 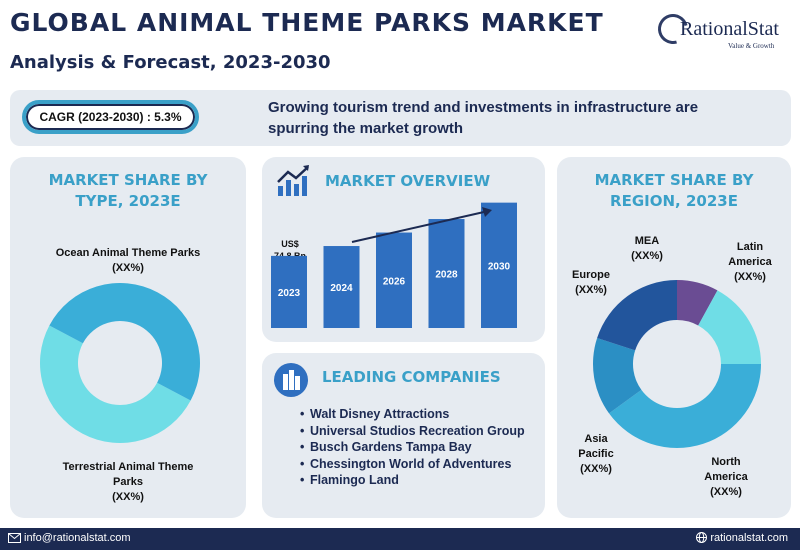 I want to click on latam-label-line1: Latin, so click(x=750, y=247).